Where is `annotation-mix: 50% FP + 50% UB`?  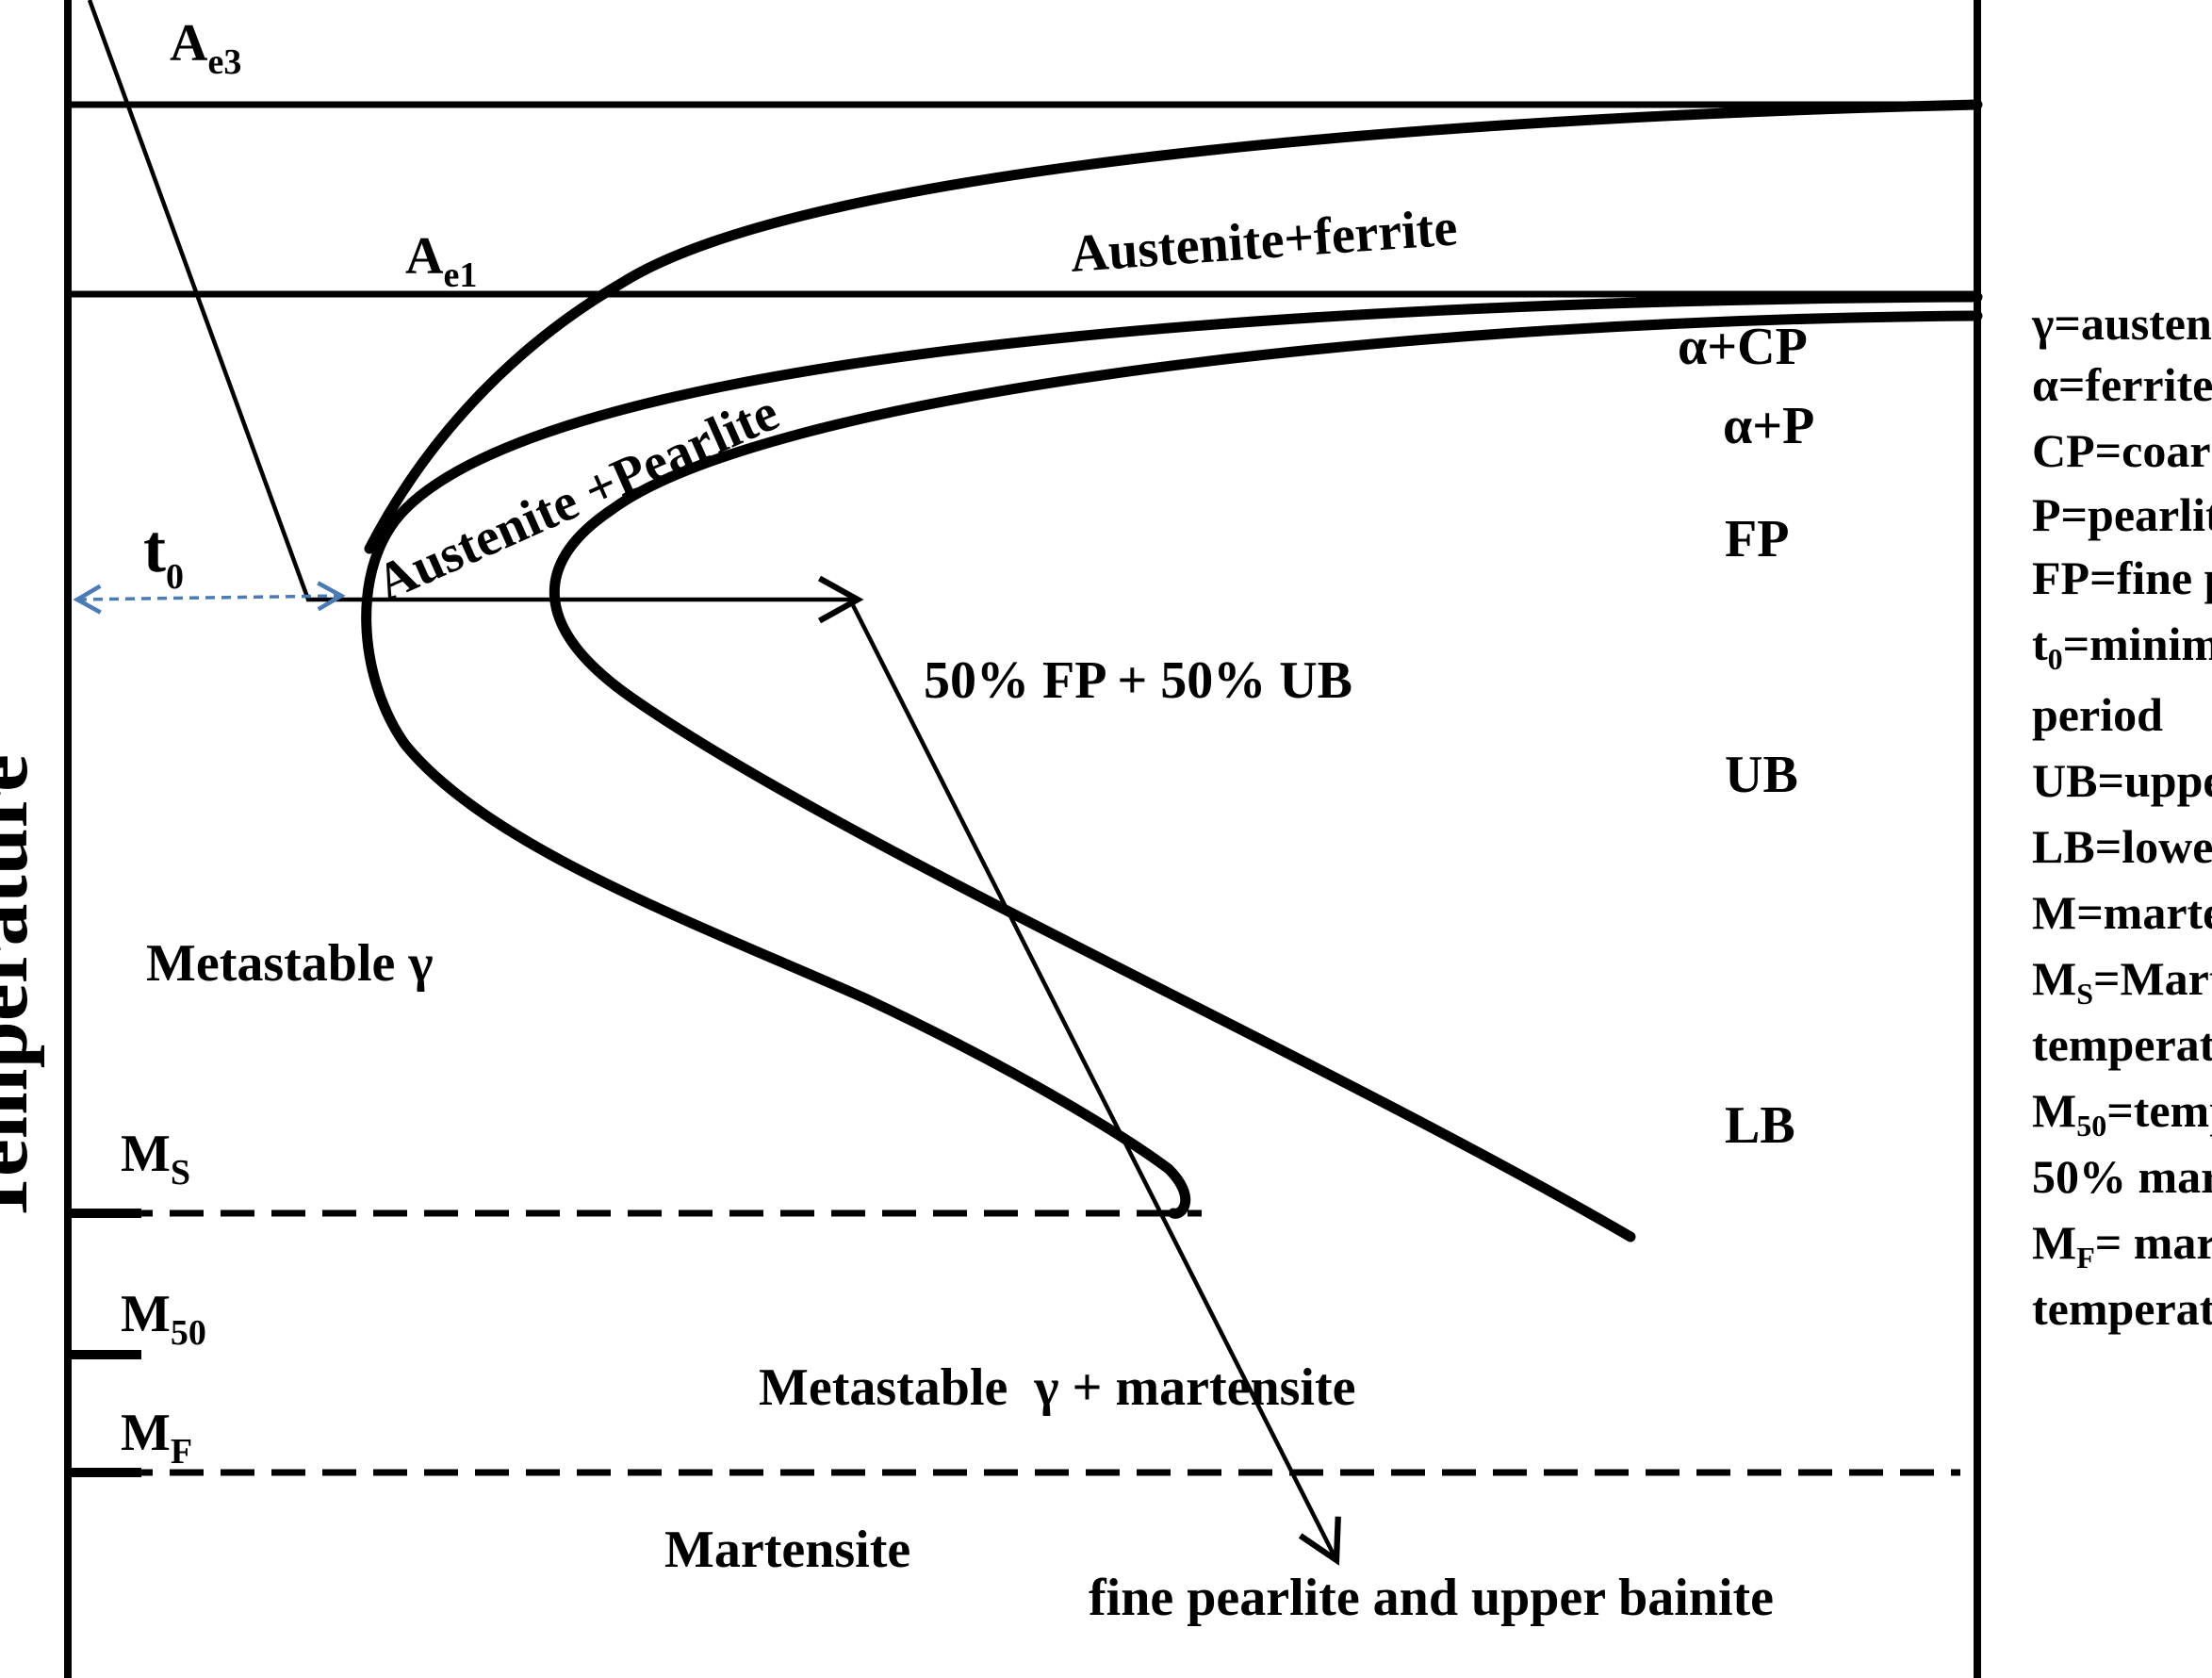
annotation-mix: 50% FP + 50% UB is located at coordinates (1138, 681).